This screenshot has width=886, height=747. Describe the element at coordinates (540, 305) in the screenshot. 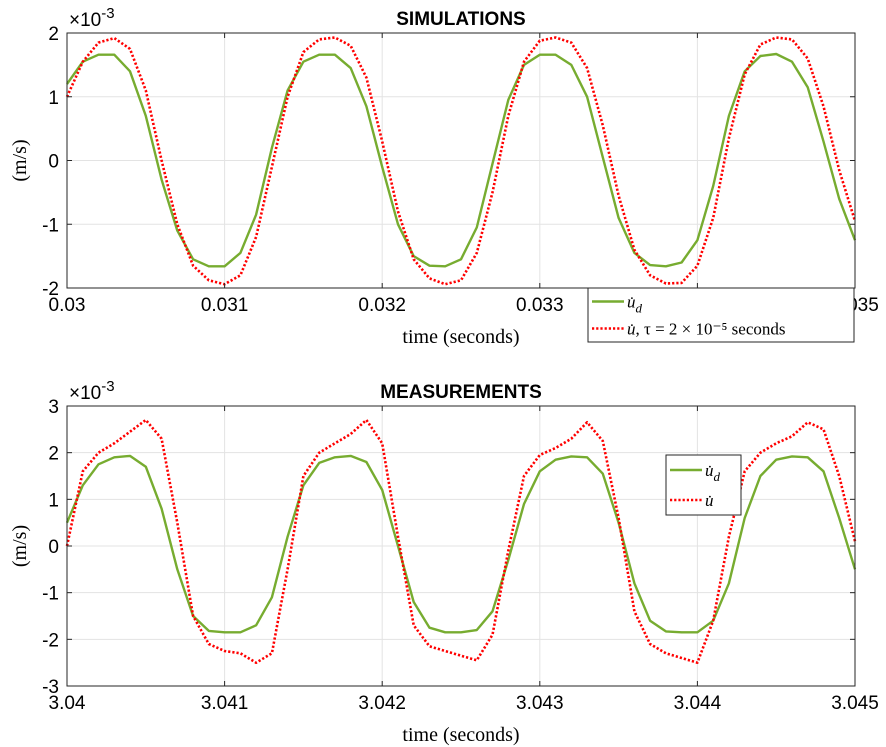

I see `x-tick-label: 0.033` at that location.